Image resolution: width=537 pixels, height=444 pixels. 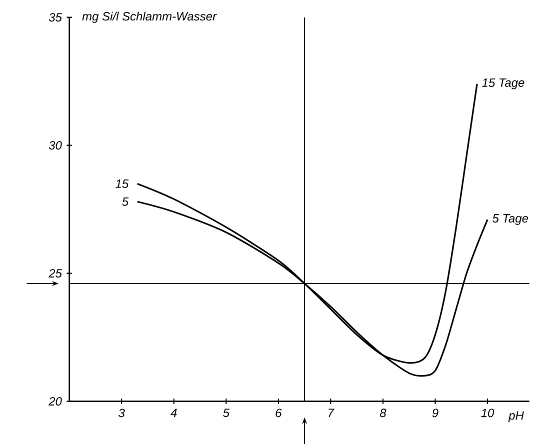 I want to click on y-tick-label: 35, so click(x=55, y=17).